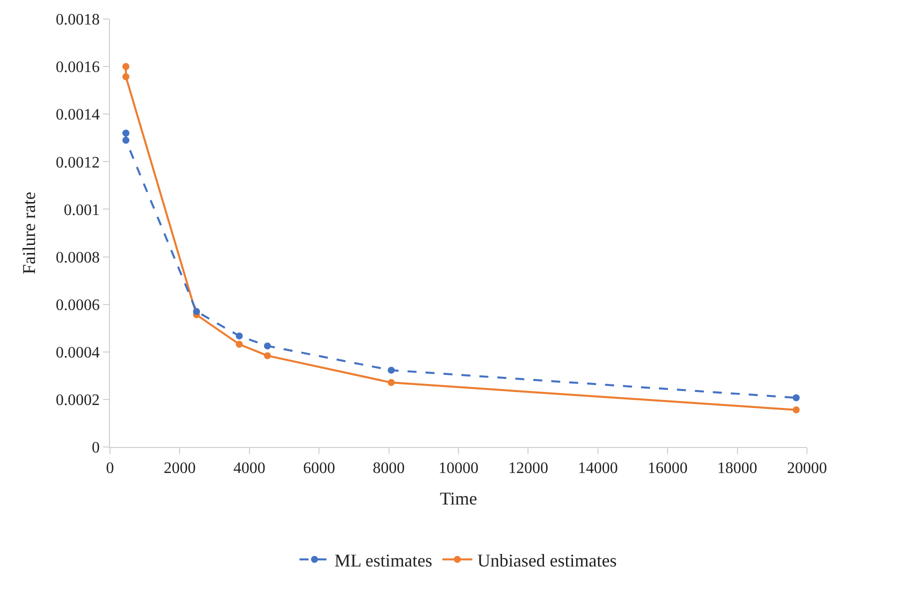 Image resolution: width=907 pixels, height=590 pixels. Describe the element at coordinates (78, 305) in the screenshot. I see `y-tick-label: 0.0006` at that location.